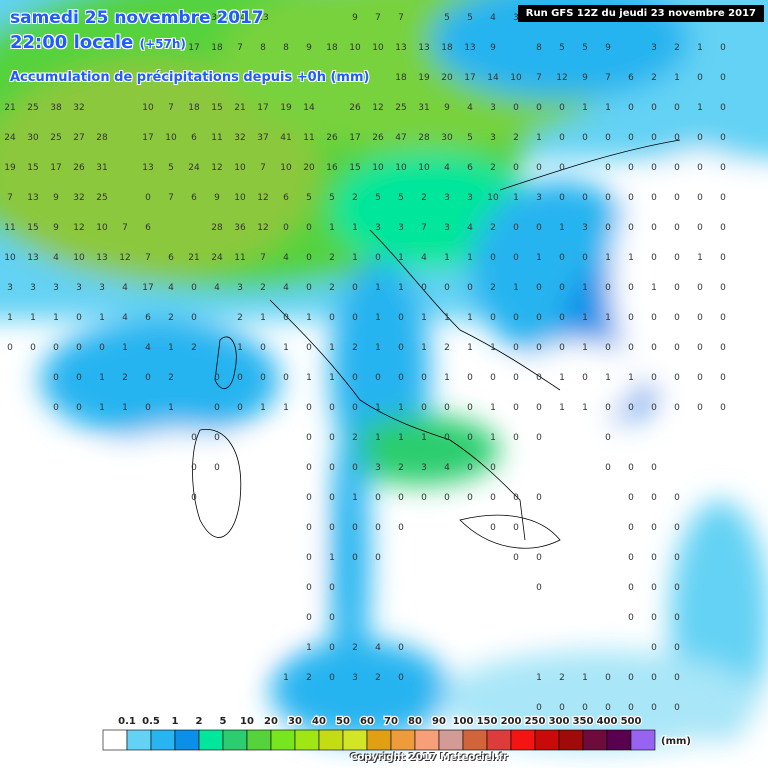  I want to click on grid-value: 17, so click(354, 138).